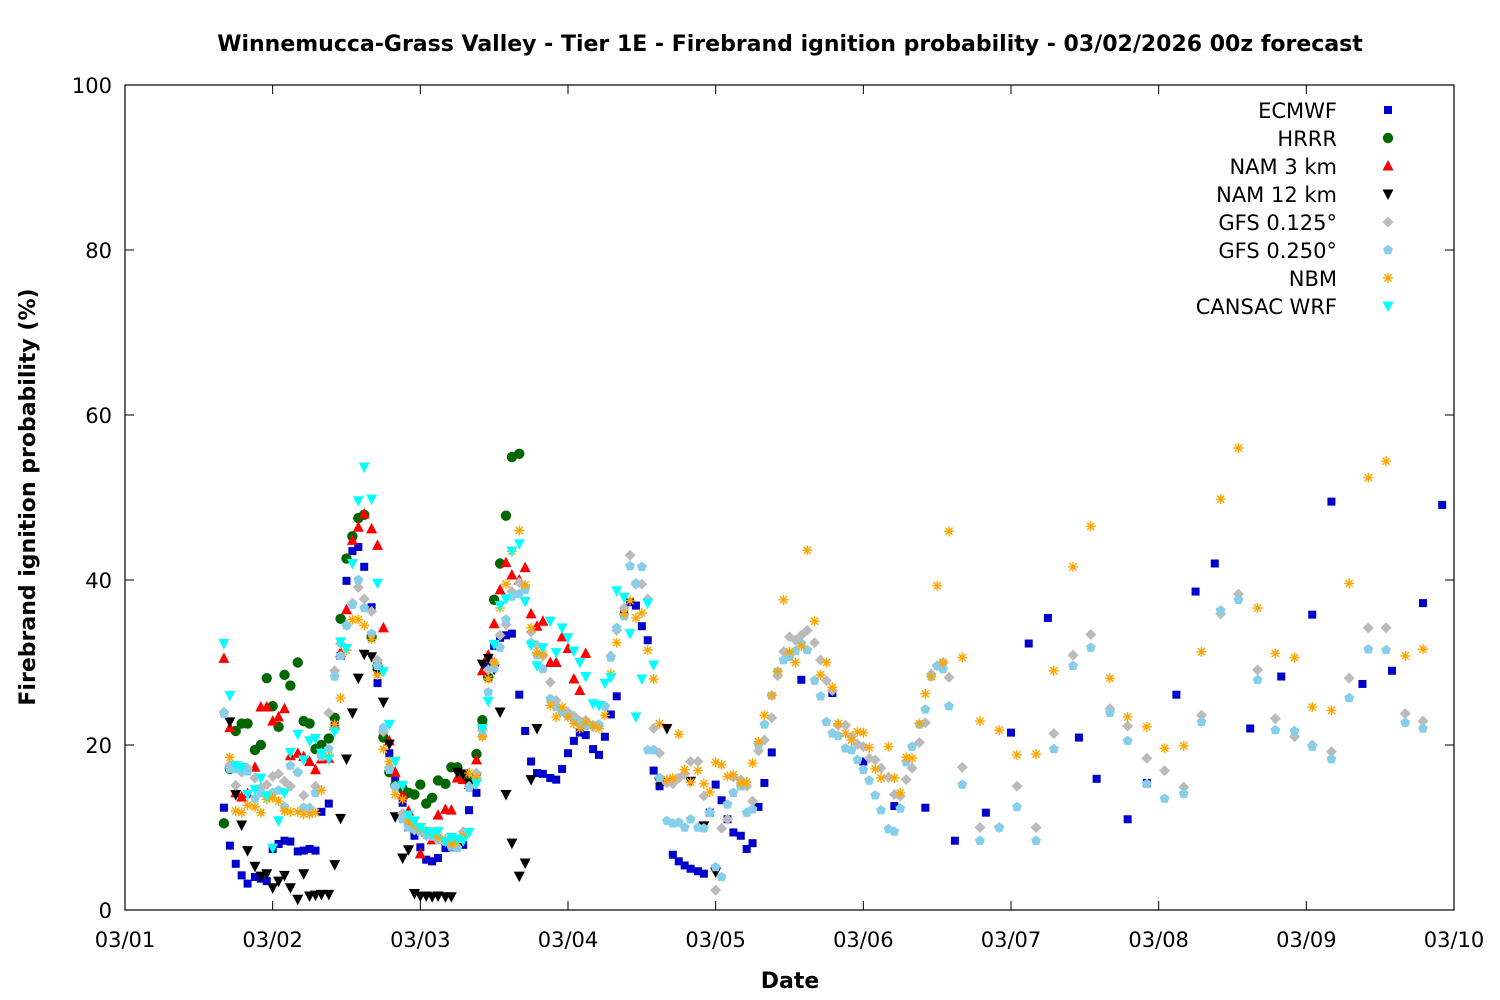 This screenshot has height=1000, width=1500. Describe the element at coordinates (863, 940) in the screenshot. I see `x-tick-label: 03/06` at that location.